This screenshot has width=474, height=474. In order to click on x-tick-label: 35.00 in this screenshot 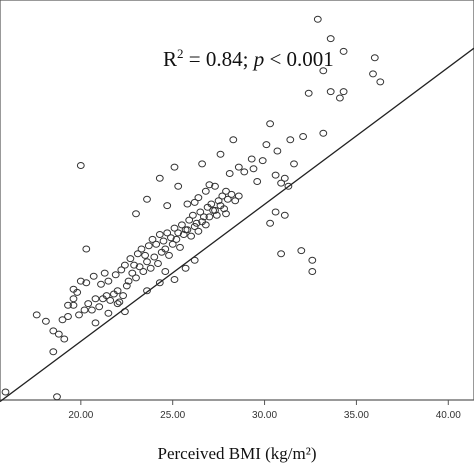, I will do `click(356, 415)`.